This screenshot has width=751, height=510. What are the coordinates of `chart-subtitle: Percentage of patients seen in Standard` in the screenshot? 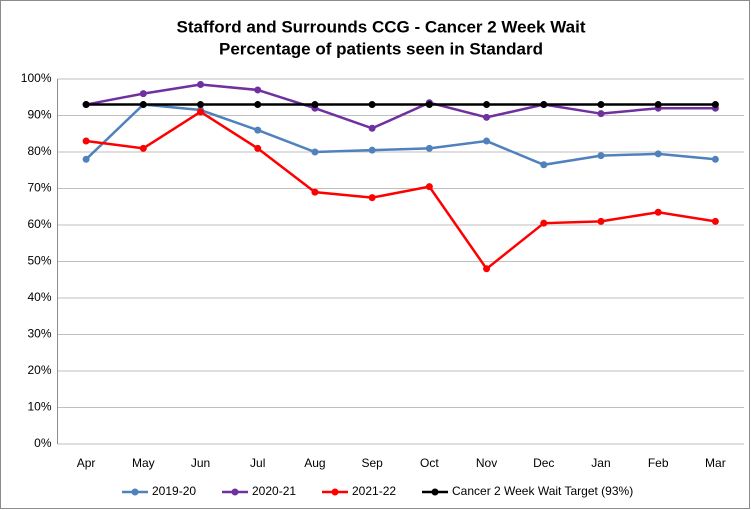 It's located at (381, 48).